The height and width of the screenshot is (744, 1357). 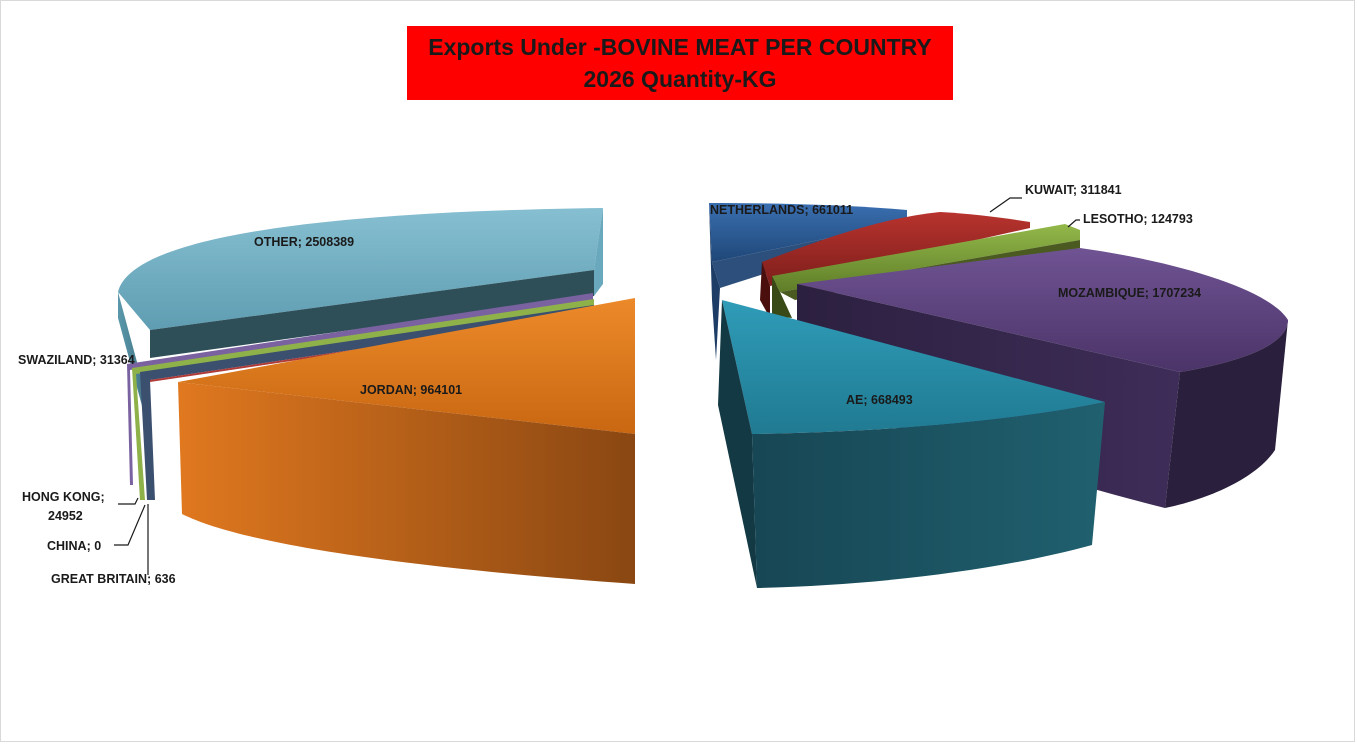 What do you see at coordinates (304, 242) in the screenshot?
I see `label-other: OTHER; 2508389` at bounding box center [304, 242].